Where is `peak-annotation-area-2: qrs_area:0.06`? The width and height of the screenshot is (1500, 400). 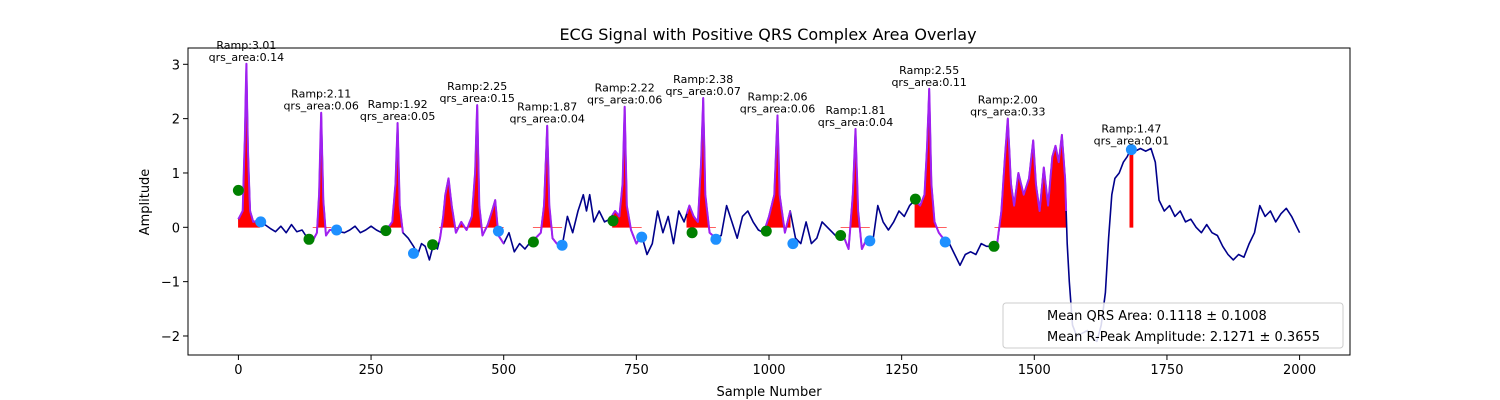 peak-annotation-area-2: qrs_area:0.06 is located at coordinates (320, 106).